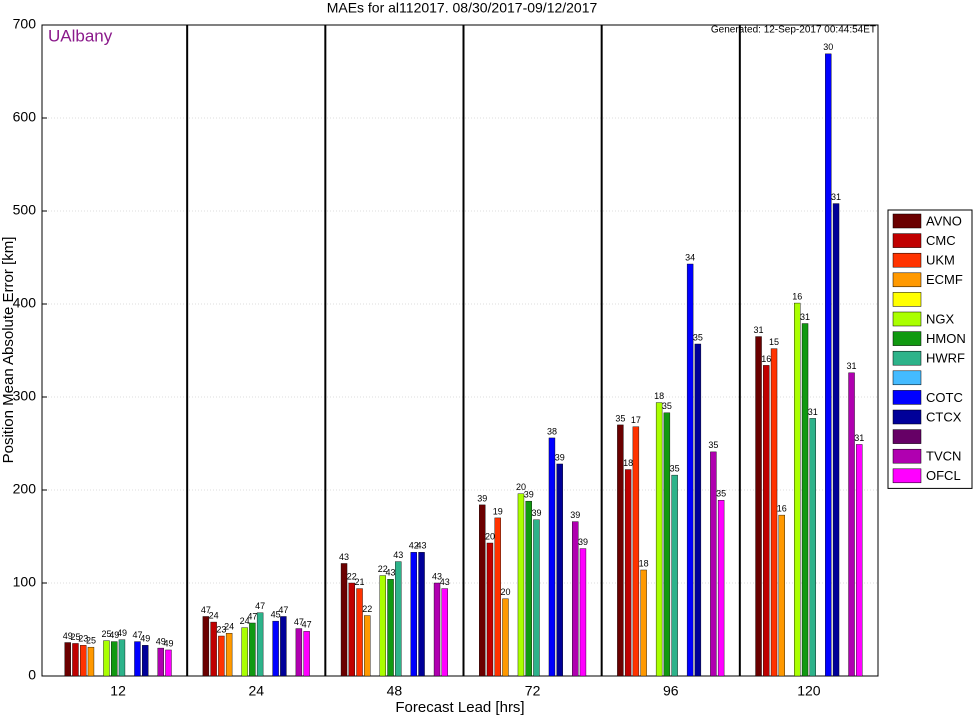 The image size is (978, 717). I want to click on y-tick-label: 100, so click(25, 582).